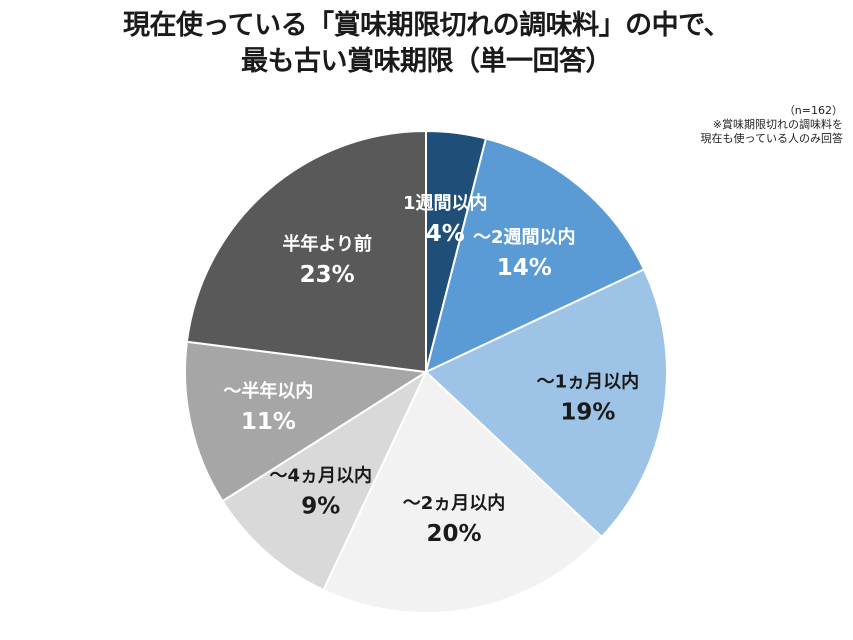  Describe the element at coordinates (427, 61) in the screenshot. I see `chart-title-line2: 最も古い賞味期限（単一回答）` at that location.